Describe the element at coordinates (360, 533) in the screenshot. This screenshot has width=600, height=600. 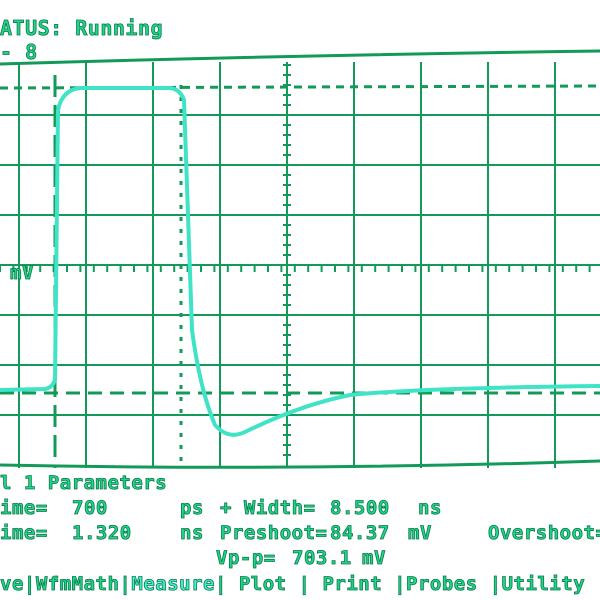
I see `preshoot-value: 84.37` at that location.